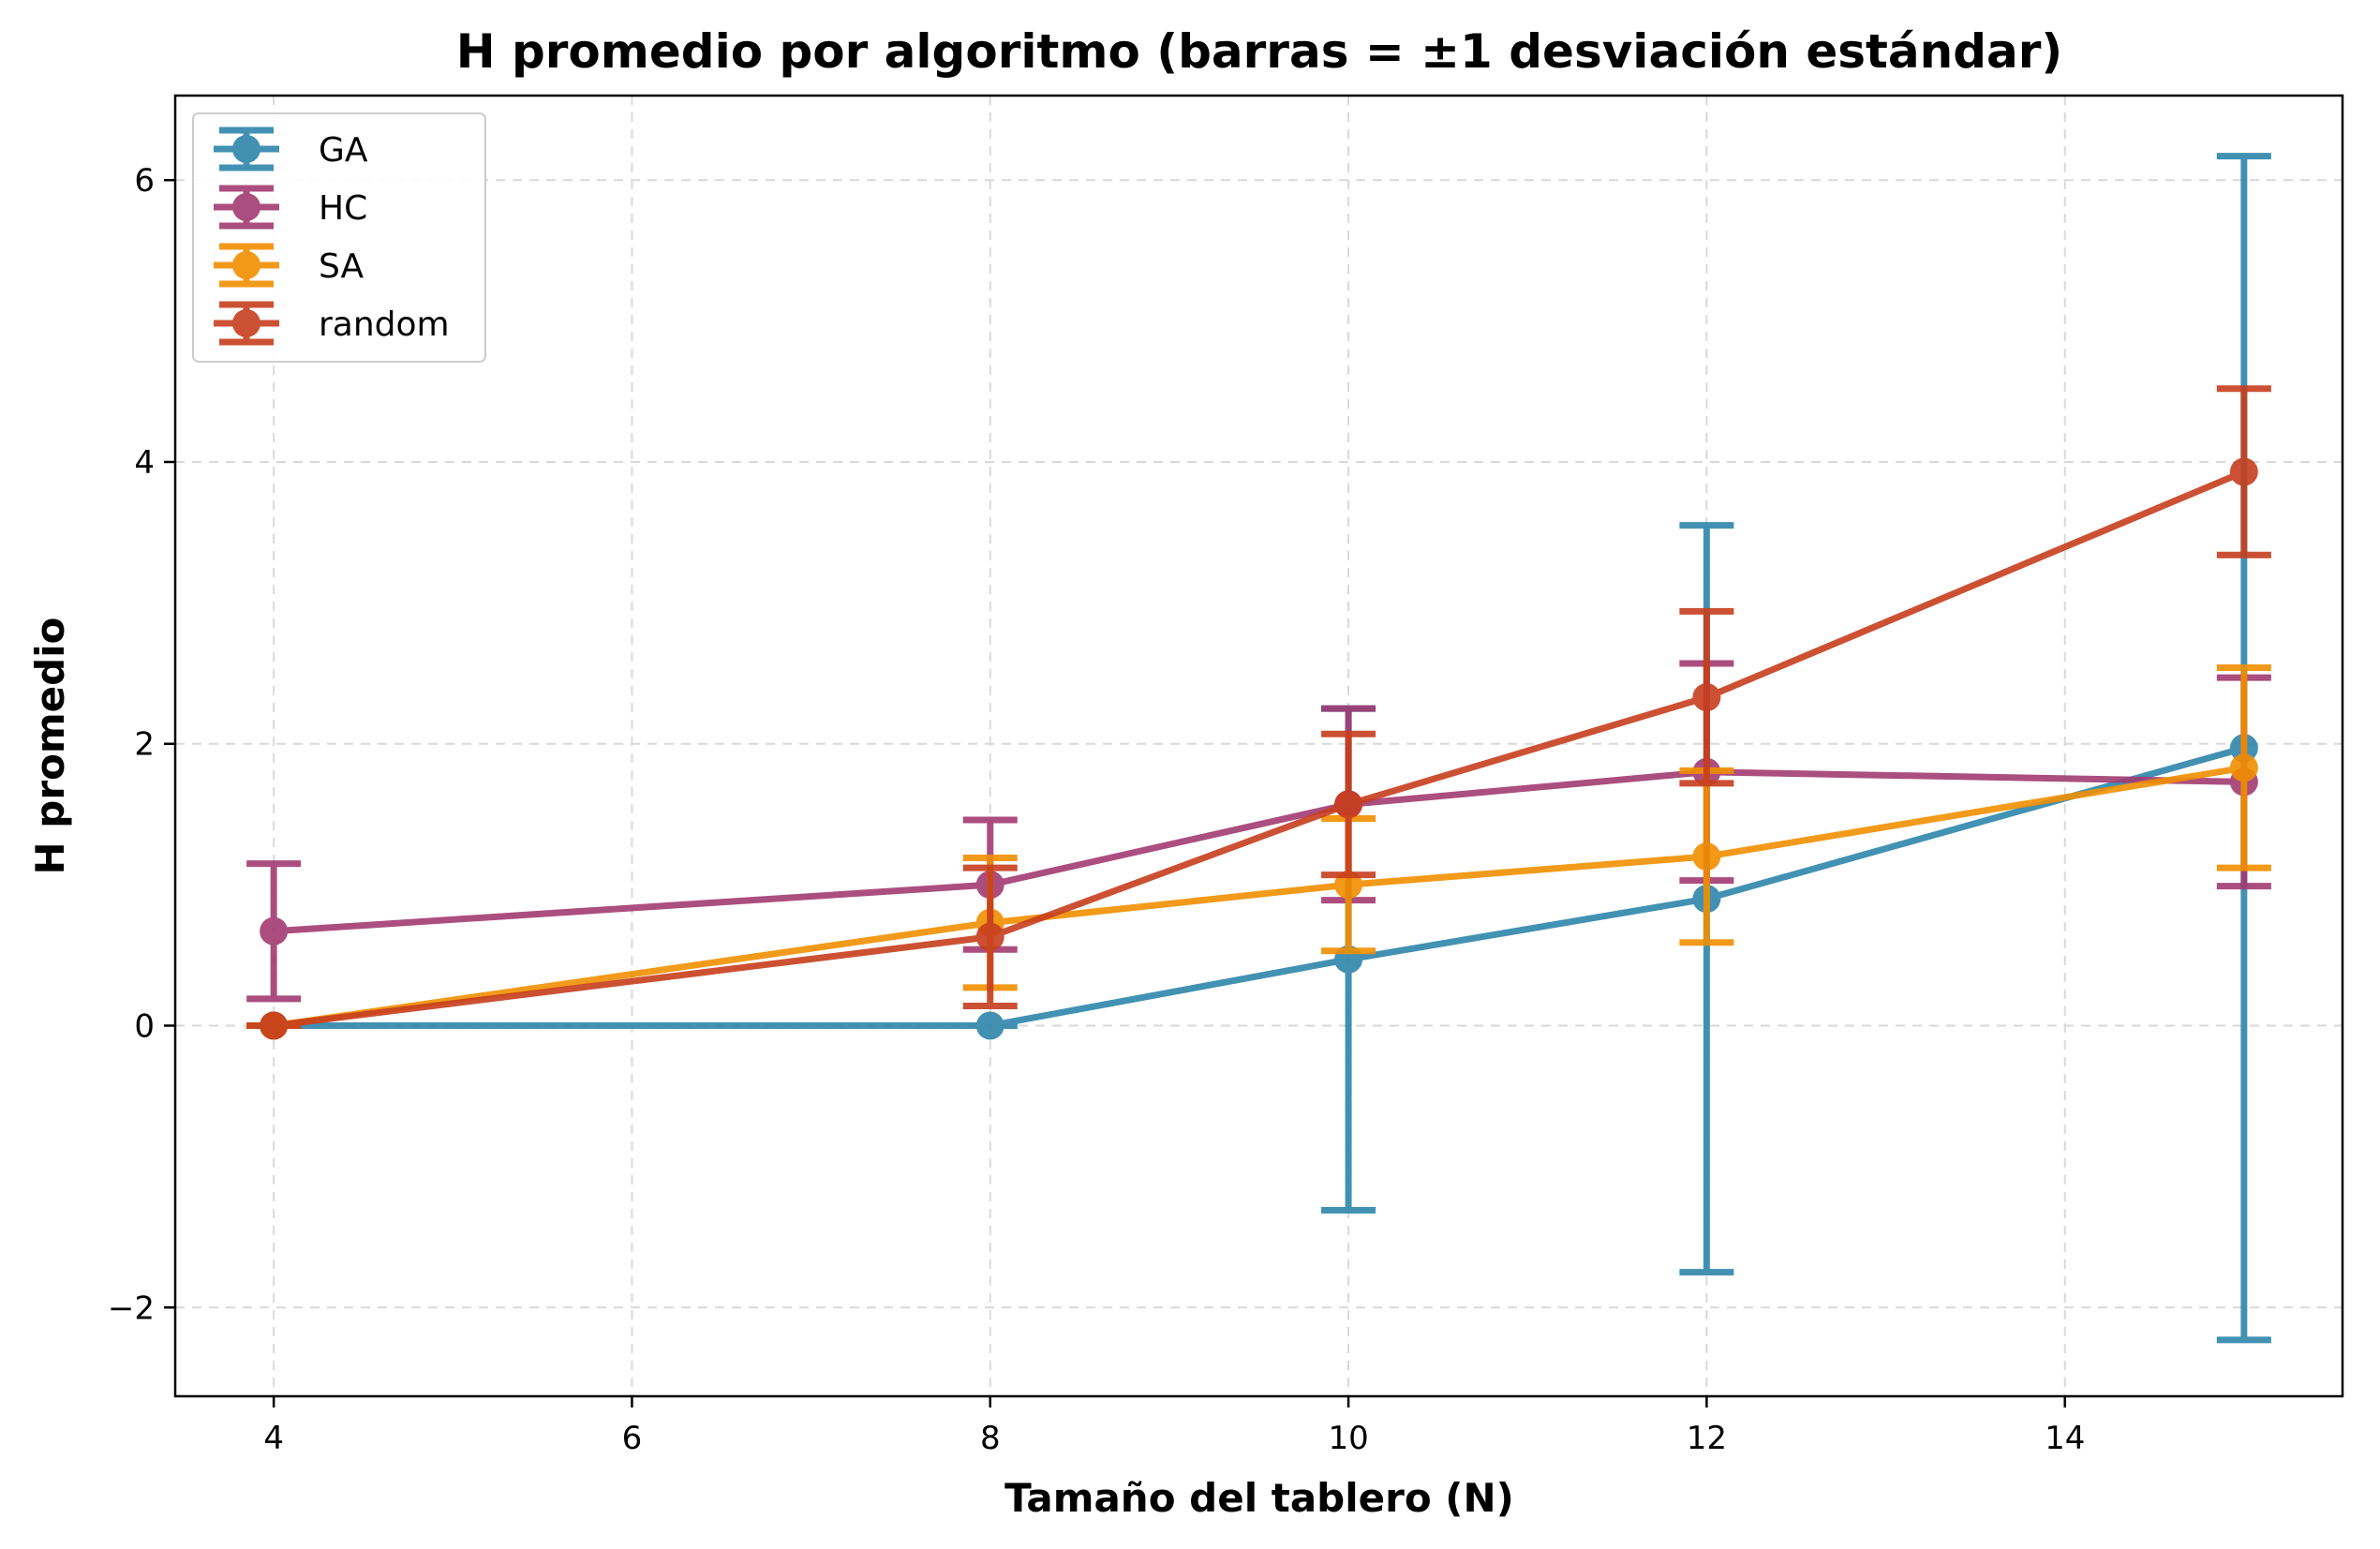 This screenshot has width=2380, height=1549. Describe the element at coordinates (144, 1027) in the screenshot. I see `y-tick-label: 0` at that location.